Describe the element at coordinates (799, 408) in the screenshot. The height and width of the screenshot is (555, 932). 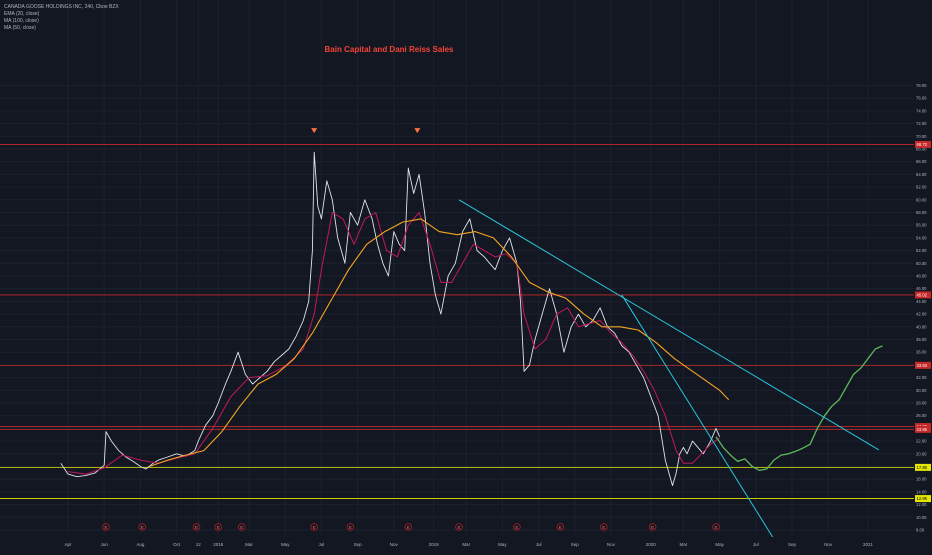
I see `series-projection` at that location.